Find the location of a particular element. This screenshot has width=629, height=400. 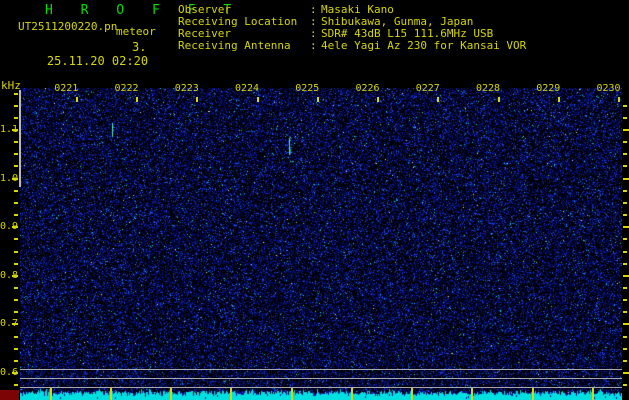

mode-label: meteor is located at coordinates (136, 31).